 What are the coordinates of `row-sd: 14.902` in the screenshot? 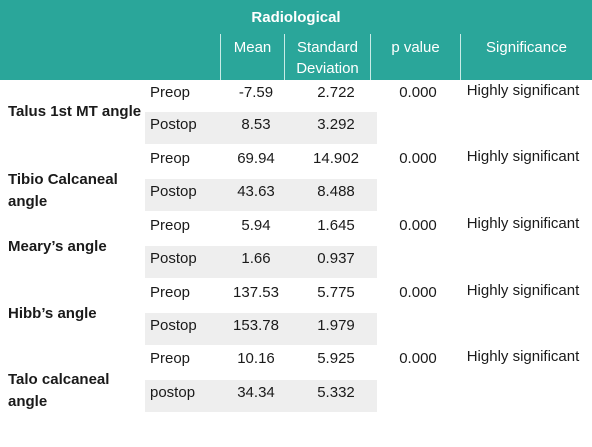 It's located at (336, 158).